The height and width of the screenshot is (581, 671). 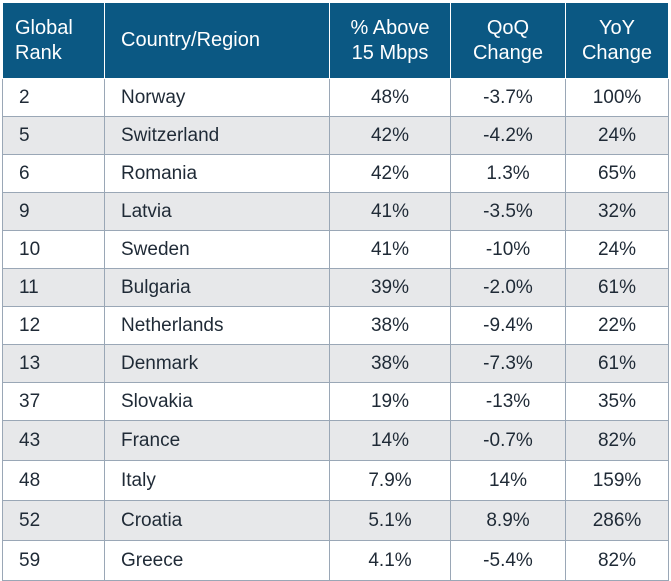 What do you see at coordinates (217, 325) in the screenshot?
I see `cell-country-region: Netherlands` at bounding box center [217, 325].